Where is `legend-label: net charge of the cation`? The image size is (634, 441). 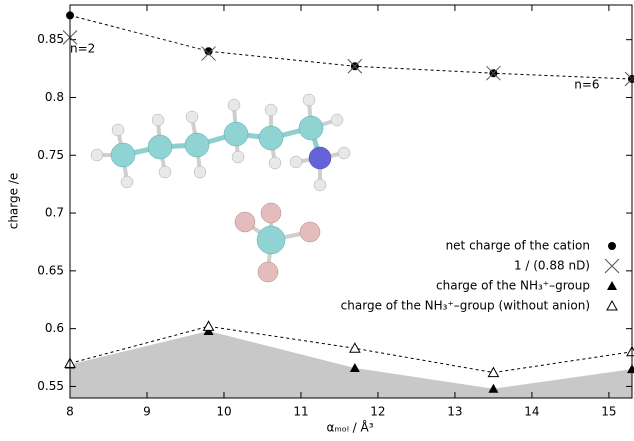 legend-label: net charge of the cation is located at coordinates (518, 246).